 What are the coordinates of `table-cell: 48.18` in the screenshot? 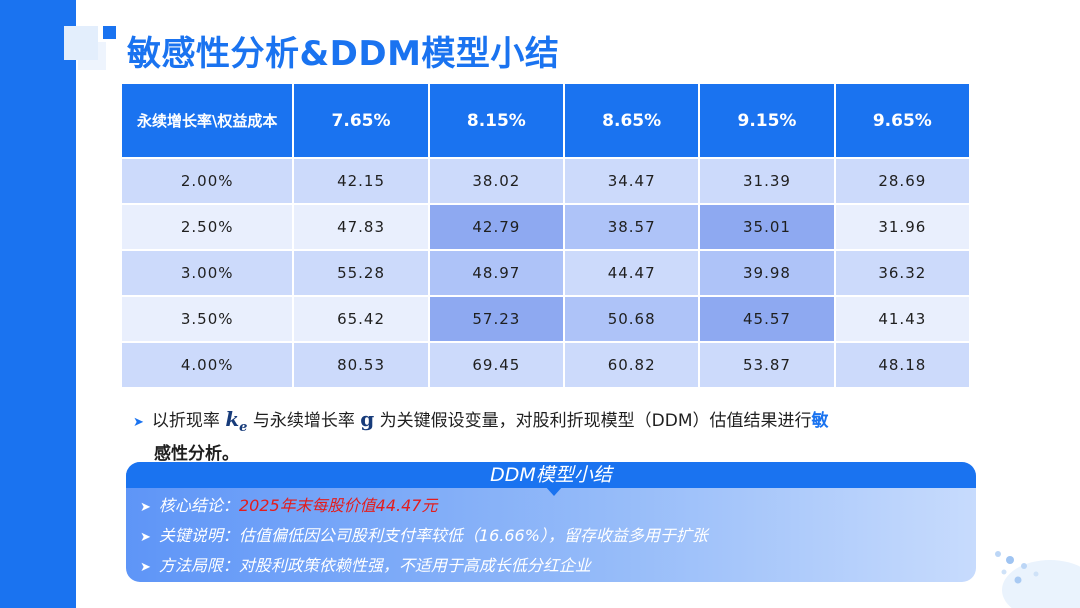 It's located at (902, 365).